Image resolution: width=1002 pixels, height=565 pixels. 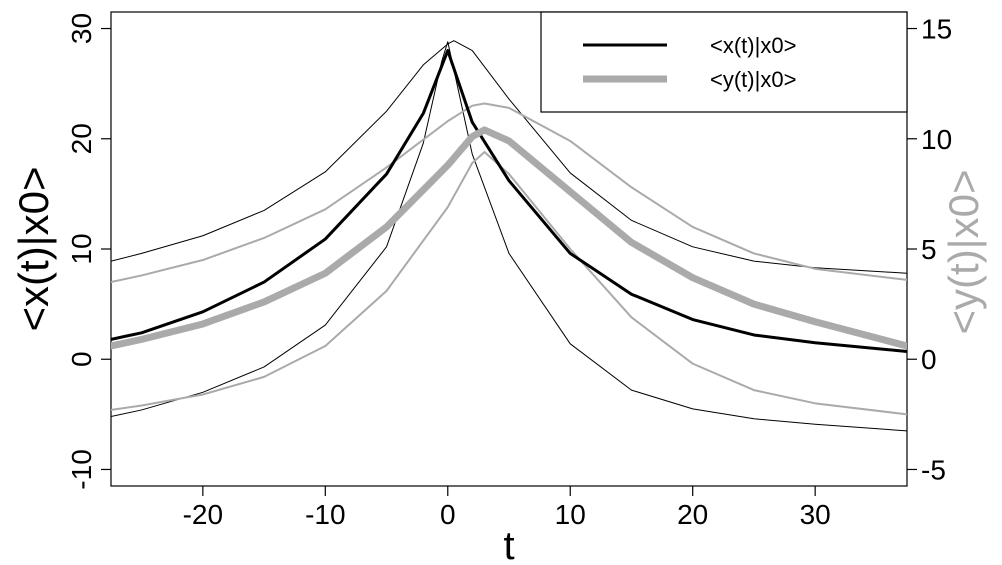 I want to click on legend: <x(t)|x0> <y(t)|x0>, so click(x=724, y=62).